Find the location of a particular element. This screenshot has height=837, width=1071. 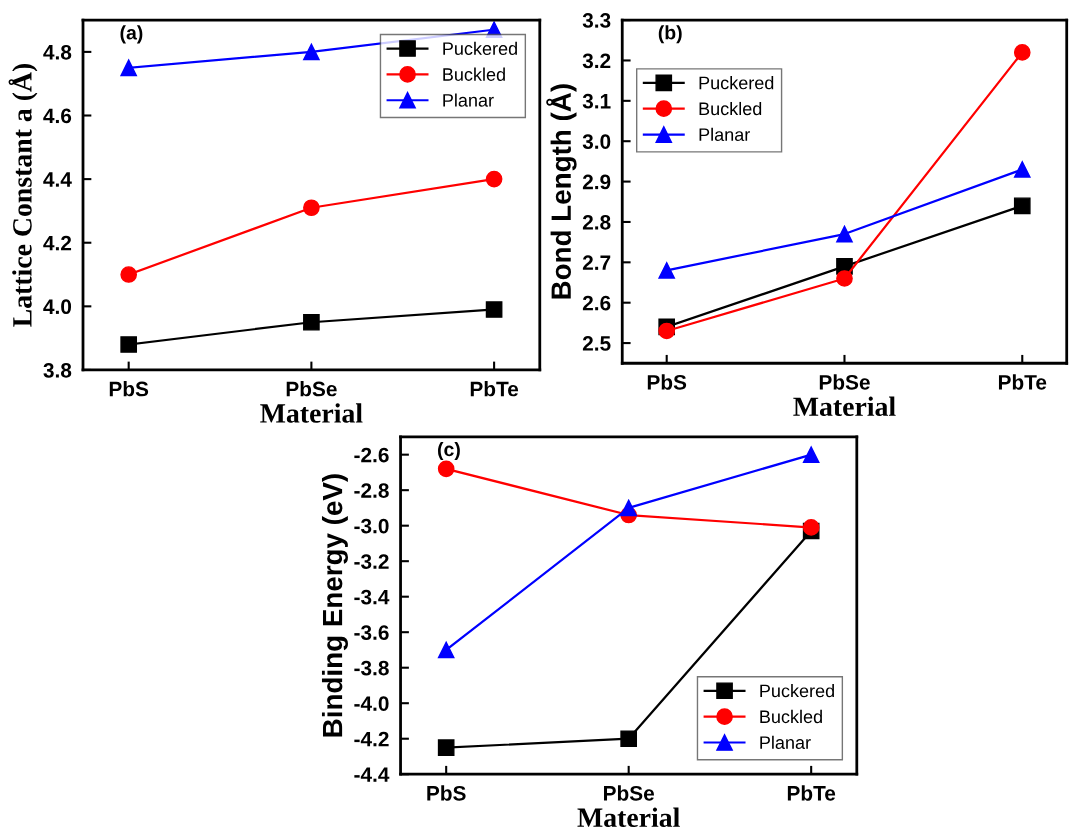

y-tick-label: 2.8 is located at coordinates (596, 222).